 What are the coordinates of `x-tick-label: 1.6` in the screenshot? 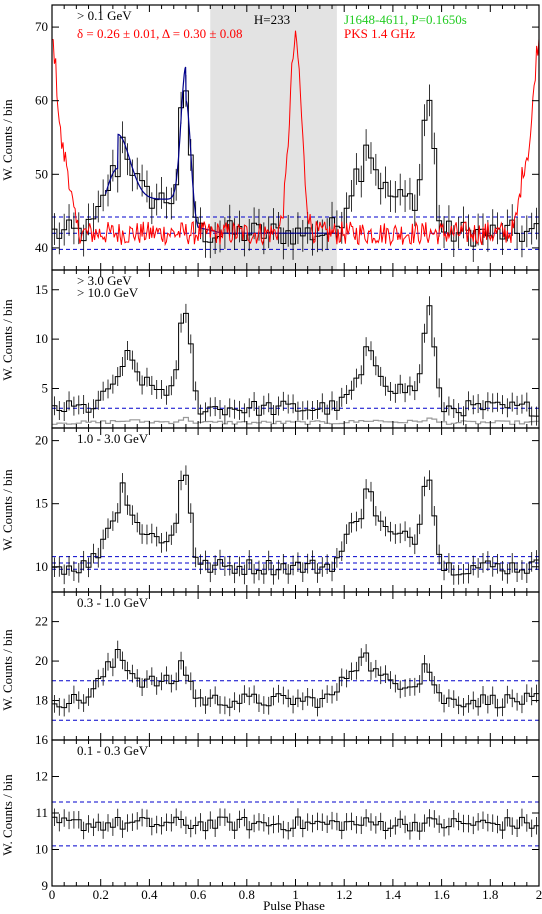 It's located at (441, 894).